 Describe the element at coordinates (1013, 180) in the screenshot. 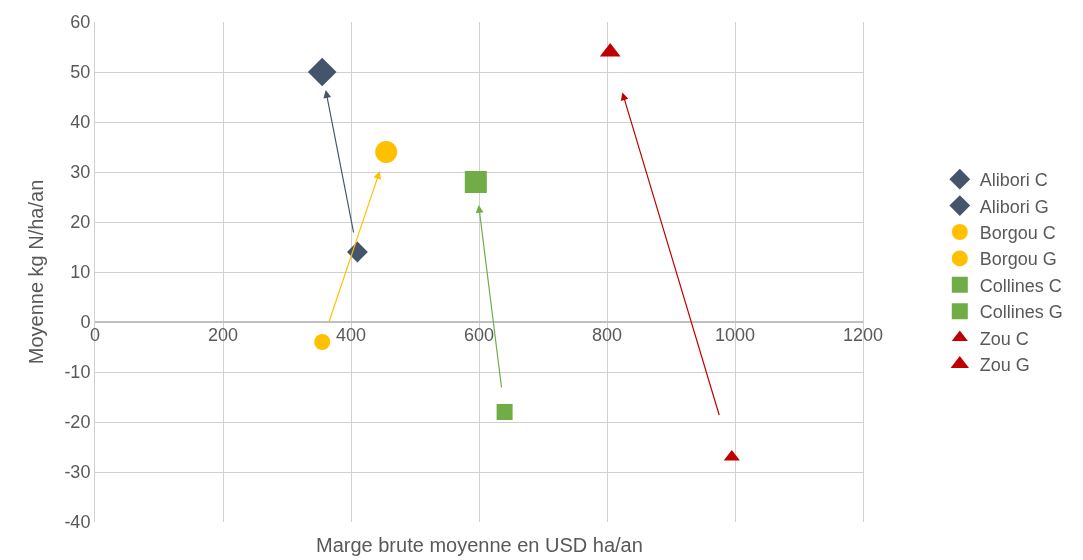

I see `legend-label: Alibori C` at that location.